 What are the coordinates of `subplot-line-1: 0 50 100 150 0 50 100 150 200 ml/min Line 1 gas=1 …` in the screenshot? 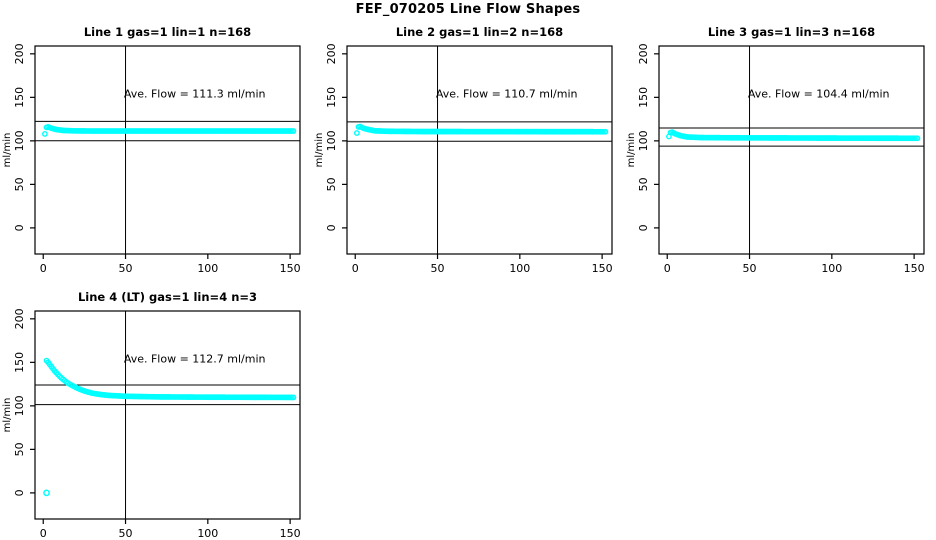 It's located at (151, 150).